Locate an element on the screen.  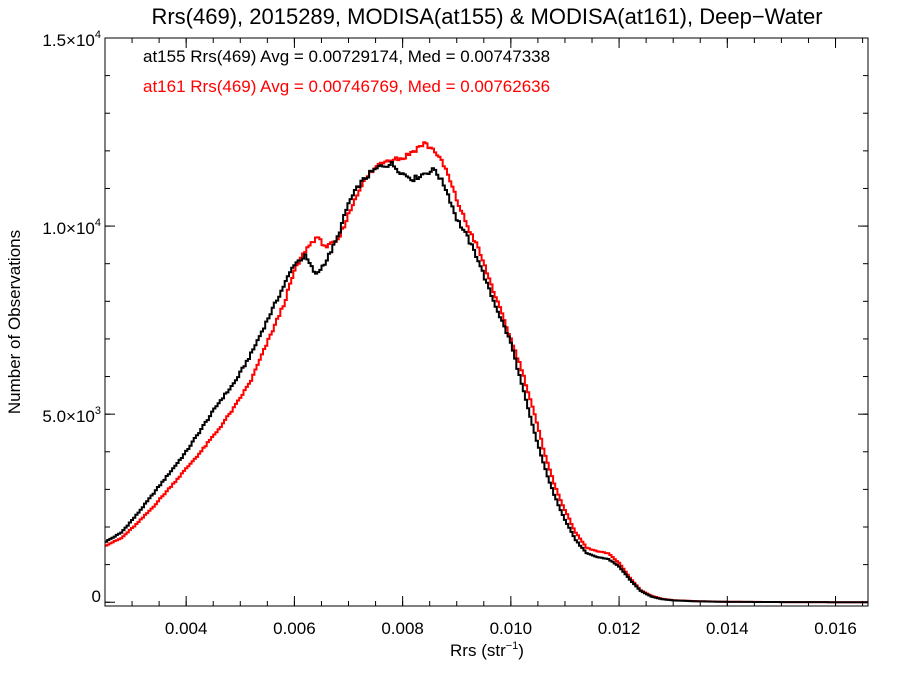
y-tick-label: 1.5×10⁴ is located at coordinates (71, 39).